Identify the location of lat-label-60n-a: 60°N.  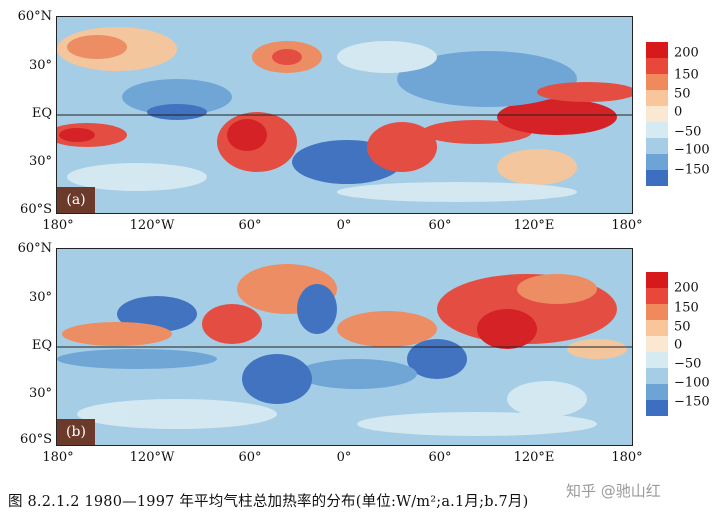
(34, 16).